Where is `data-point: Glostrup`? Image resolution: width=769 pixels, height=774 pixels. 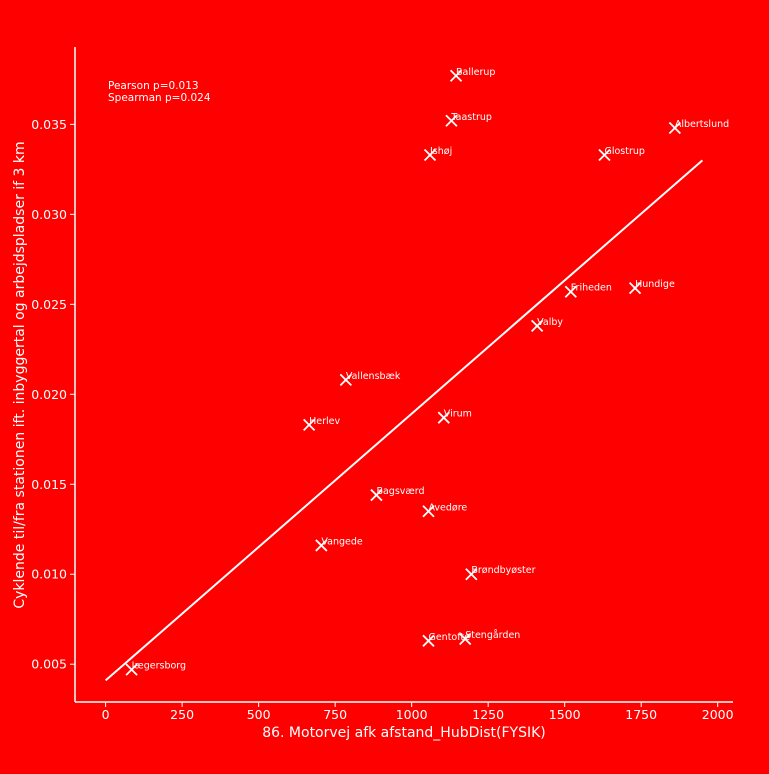
data-point: Glostrup is located at coordinates (621, 154).